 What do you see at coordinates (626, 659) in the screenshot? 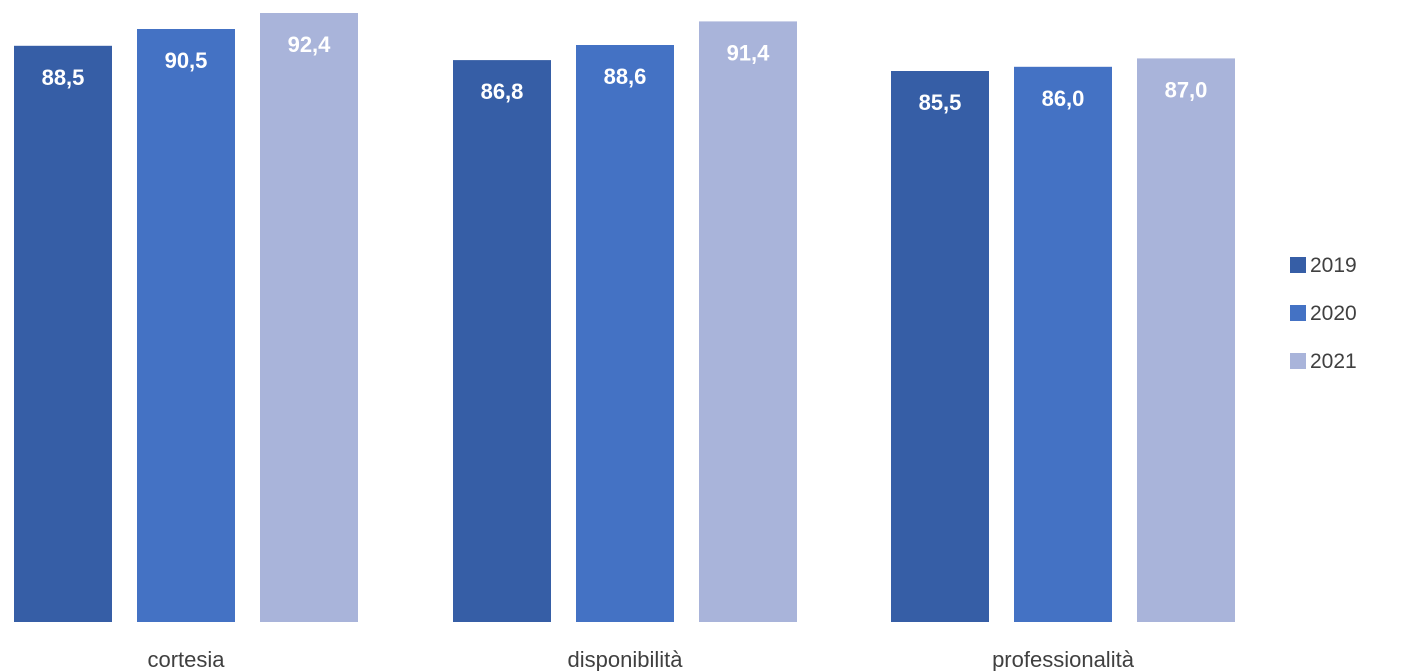
I see `category-label-1: disponibilità` at bounding box center [626, 659].